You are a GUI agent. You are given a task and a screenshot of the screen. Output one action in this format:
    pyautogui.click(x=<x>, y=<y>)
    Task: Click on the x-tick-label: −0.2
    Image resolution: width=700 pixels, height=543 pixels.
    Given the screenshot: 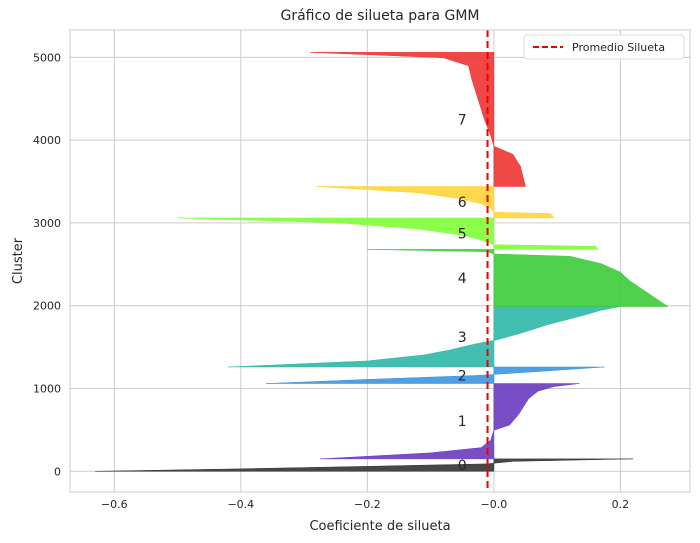 What is the action you would take?
    pyautogui.click(x=367, y=504)
    